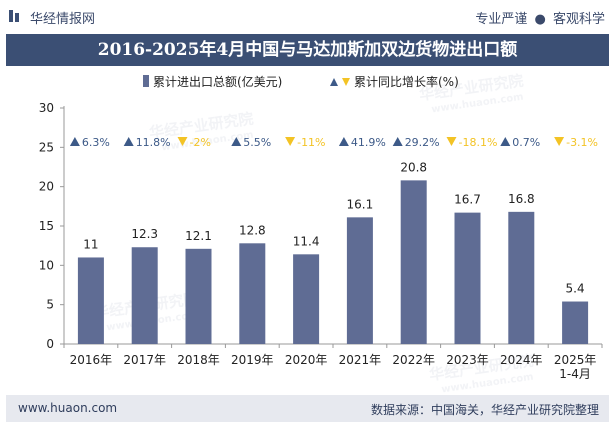 The width and height of the screenshot is (615, 427). I want to click on bar-value-label: 20.8, so click(413, 167).